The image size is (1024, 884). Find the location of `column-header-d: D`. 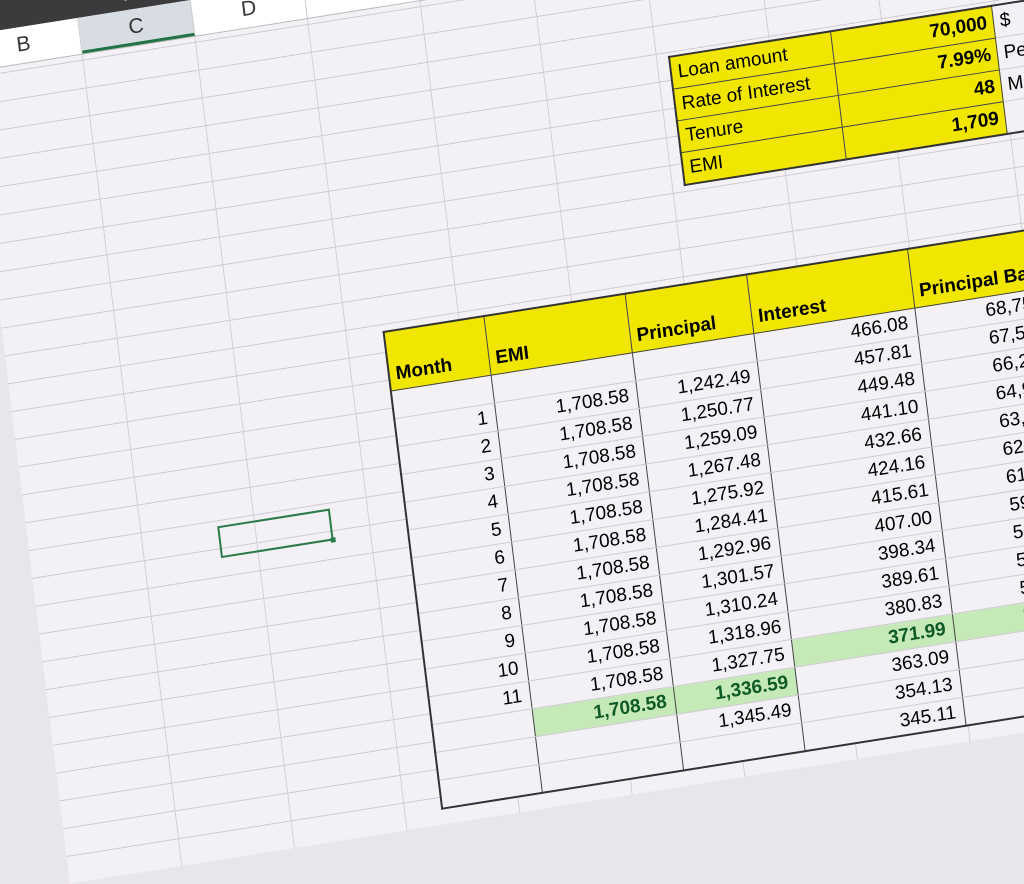

column-header-d: D is located at coordinates (249, 18).